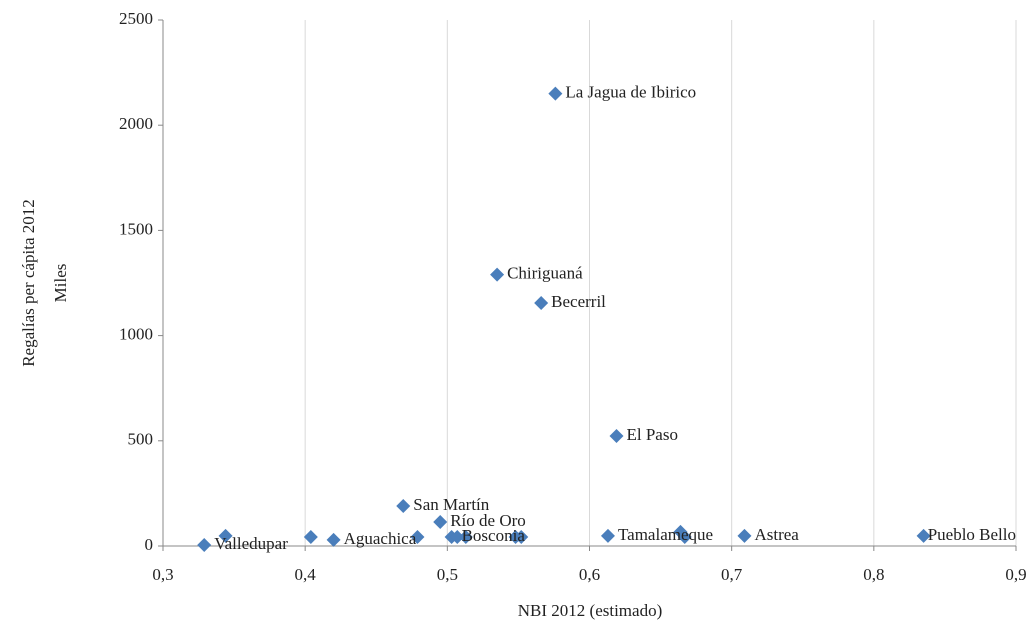 Image resolution: width=1034 pixels, height=636 pixels. Describe the element at coordinates (665, 534) in the screenshot. I see `point-label: Tamalameque` at that location.